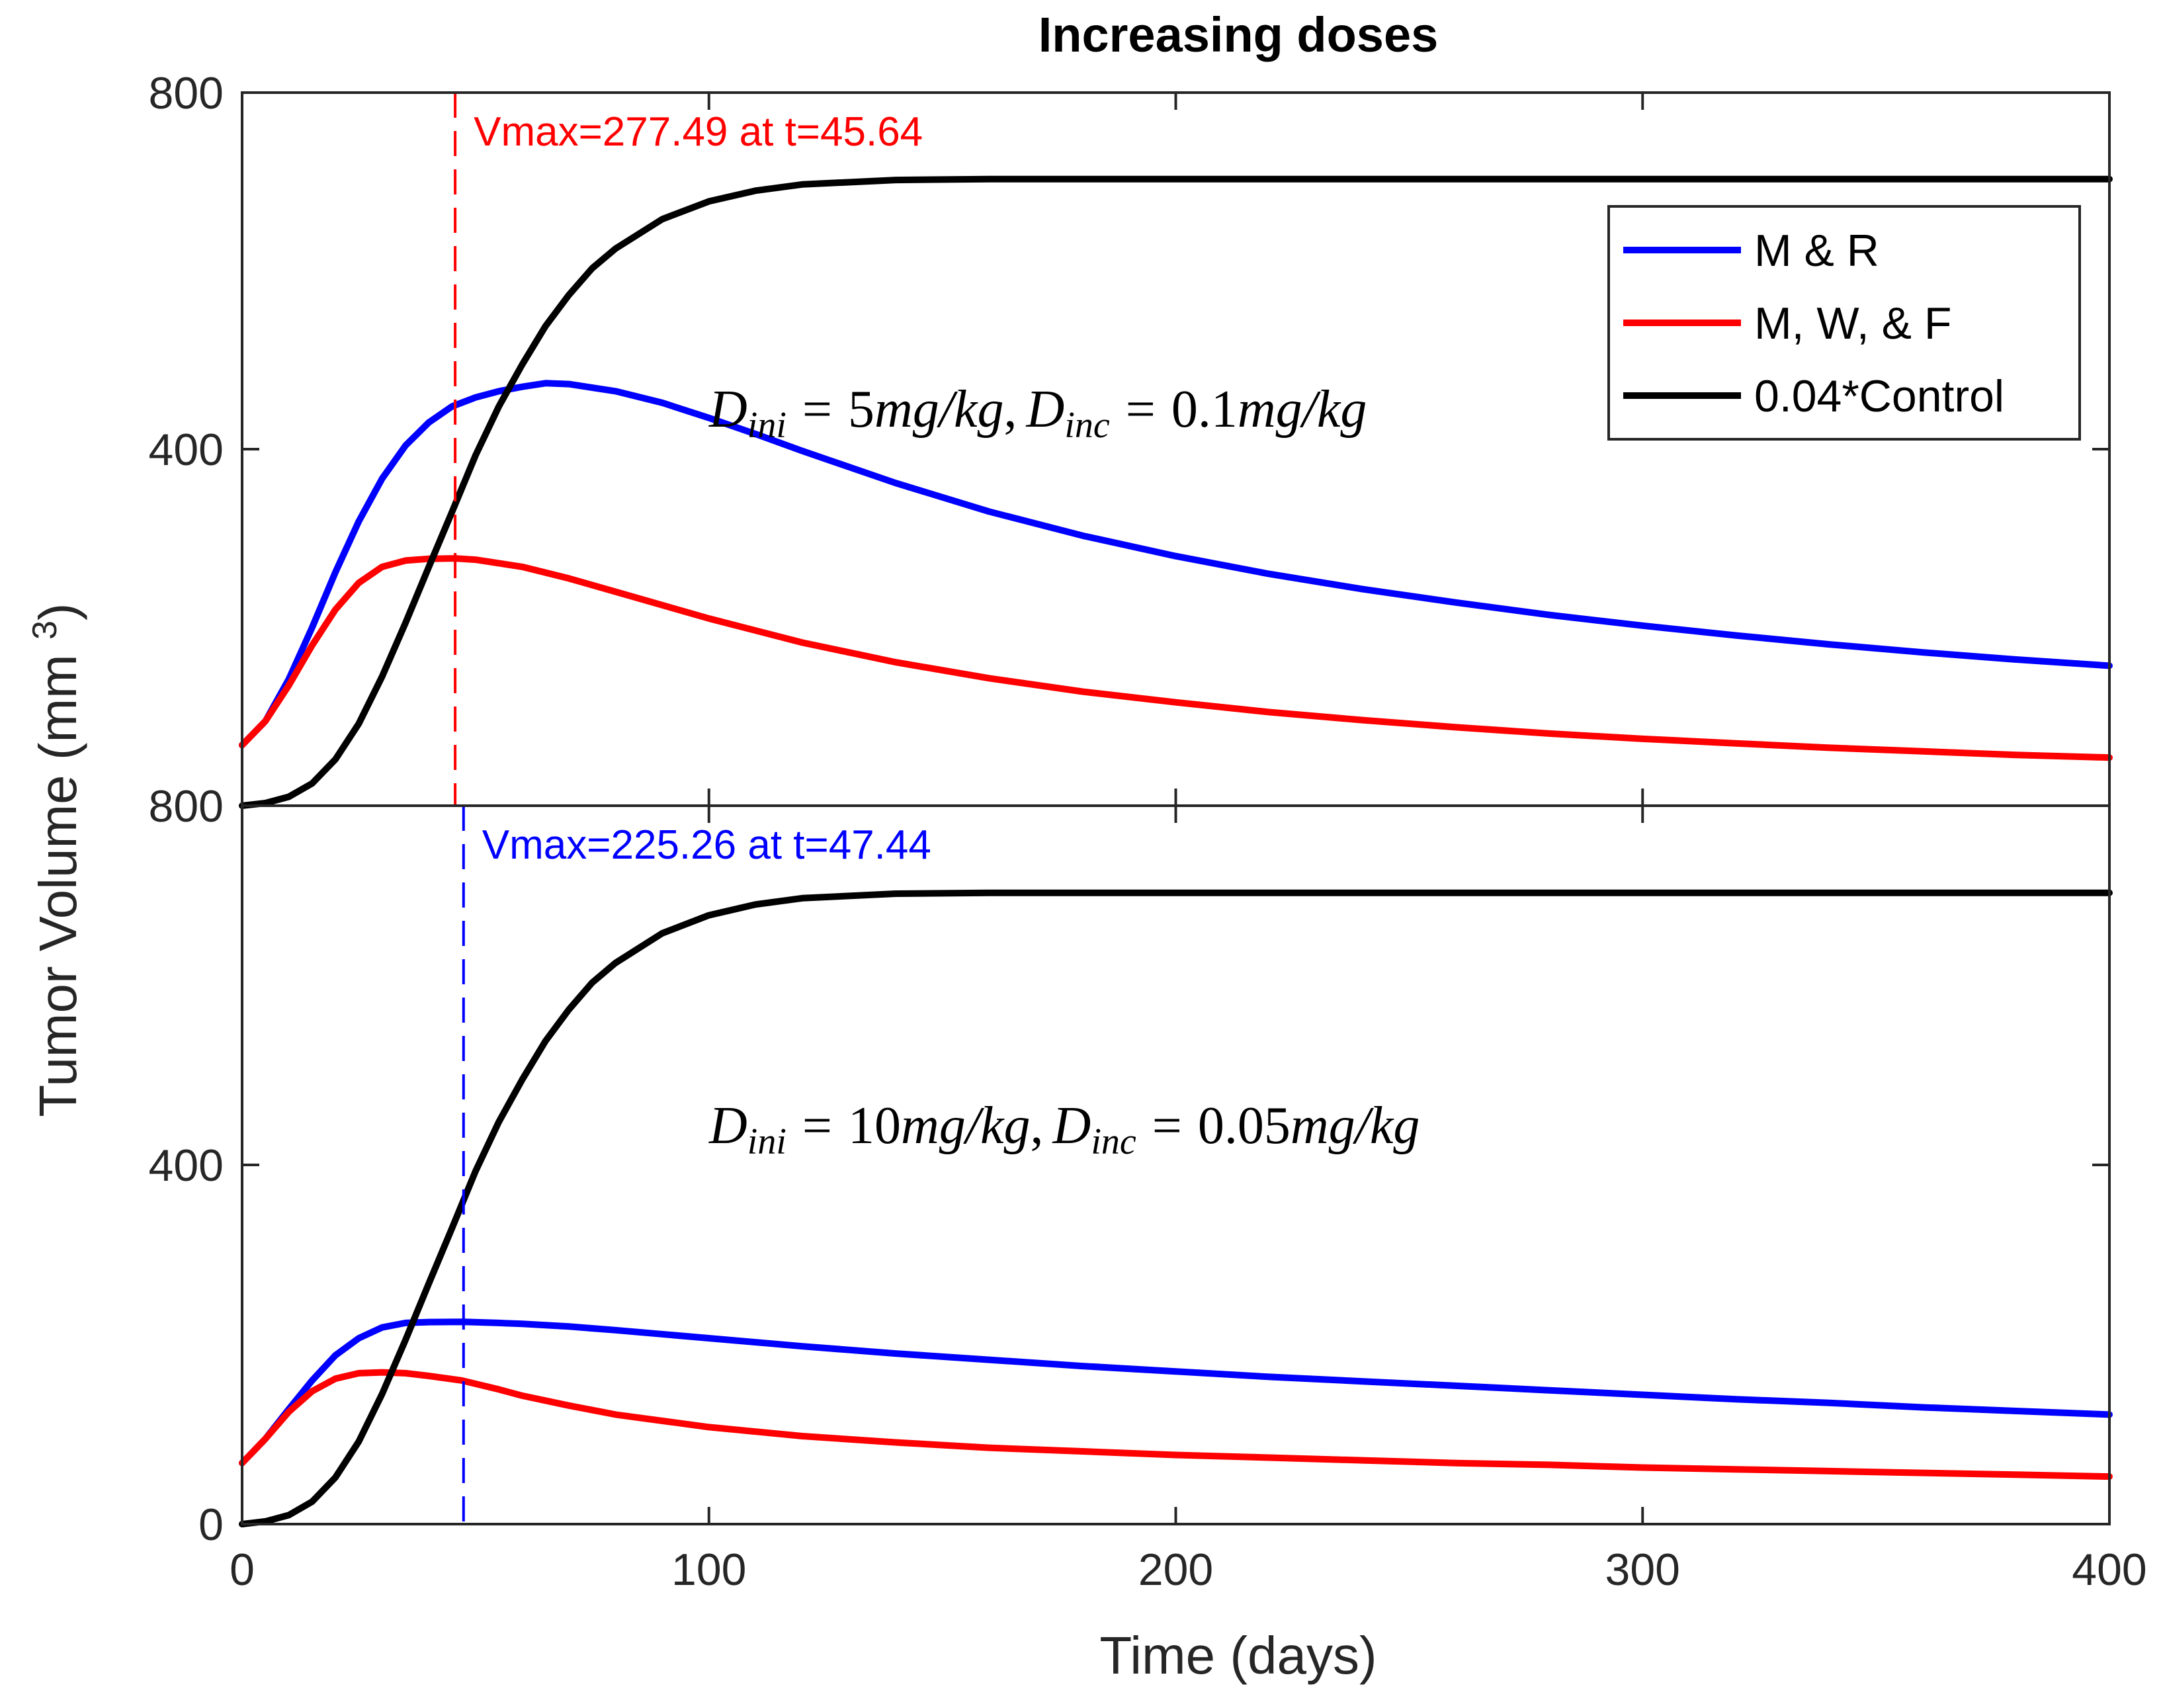  Describe the element at coordinates (707, 845) in the screenshot. I see `bottom-vmax-annotation: Vmax=225.26 at t=47.44` at that location.